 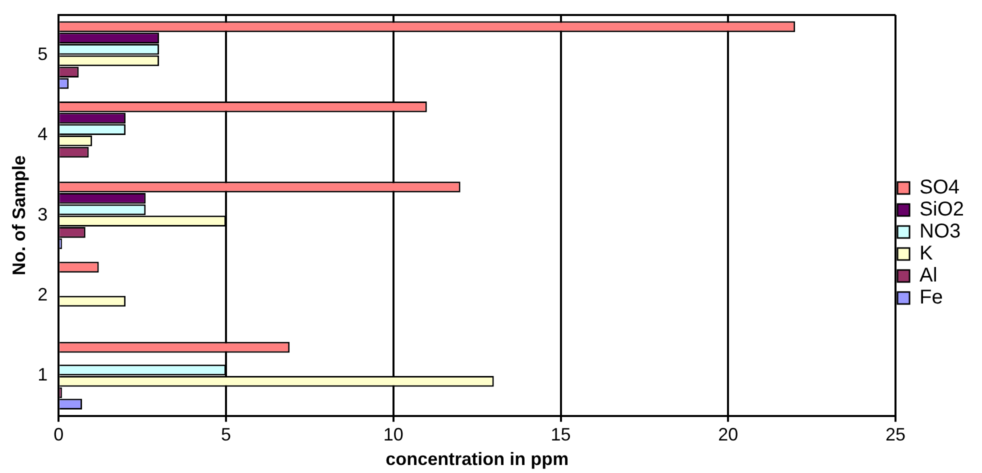 What do you see at coordinates (942, 209) in the screenshot?
I see `legend-label: SiO2` at bounding box center [942, 209].